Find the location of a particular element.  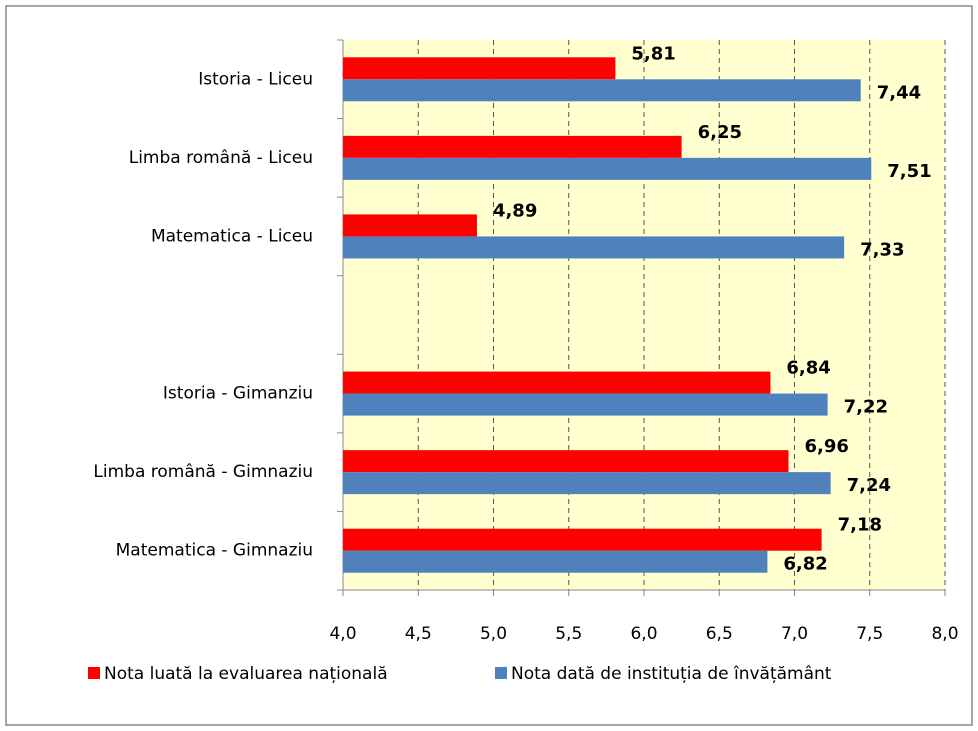

value-label: 4,89 is located at coordinates (515, 210).